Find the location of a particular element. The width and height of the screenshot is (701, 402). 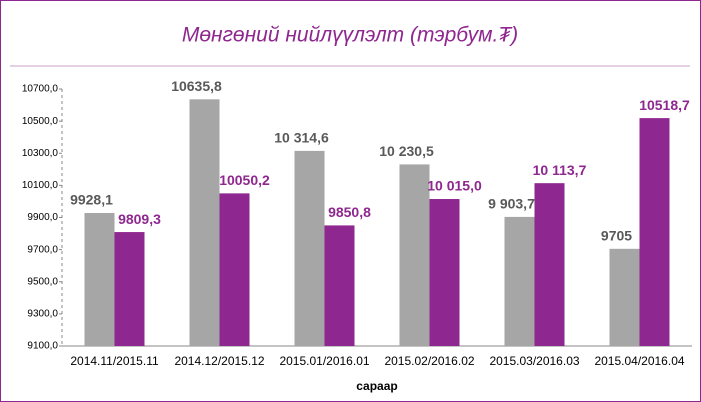

x-tick-label: 2014.11/2015.11 is located at coordinates (114, 361).